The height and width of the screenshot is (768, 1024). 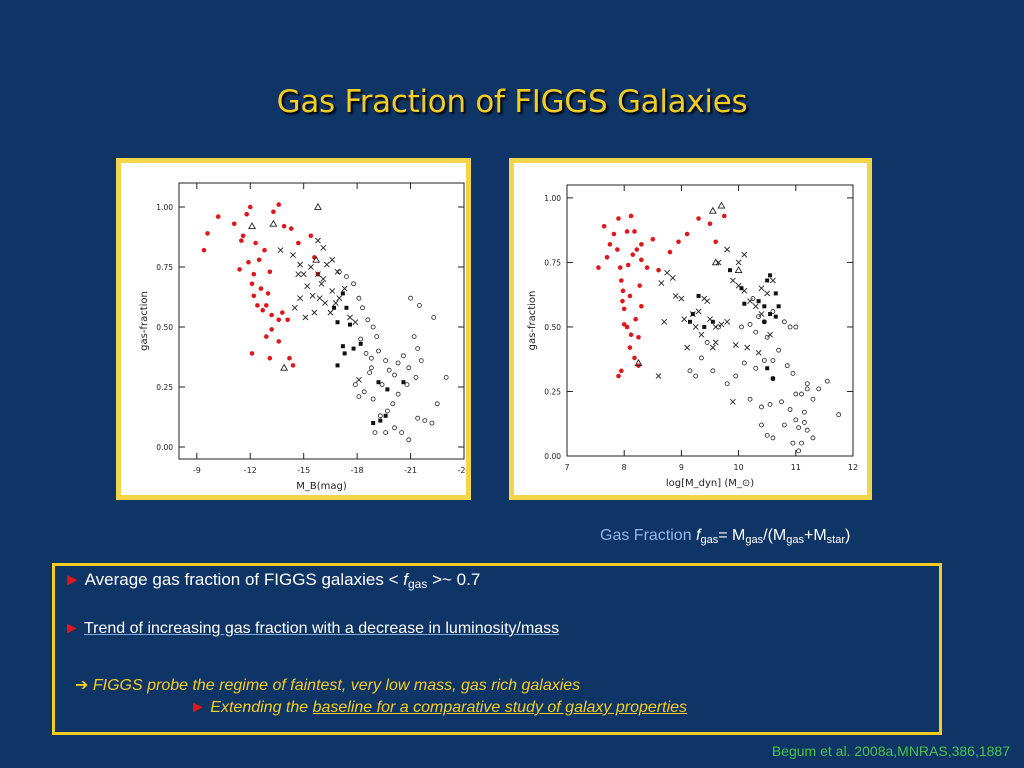 I want to click on formula-sub-gas-2: gas, so click(x=754, y=540).